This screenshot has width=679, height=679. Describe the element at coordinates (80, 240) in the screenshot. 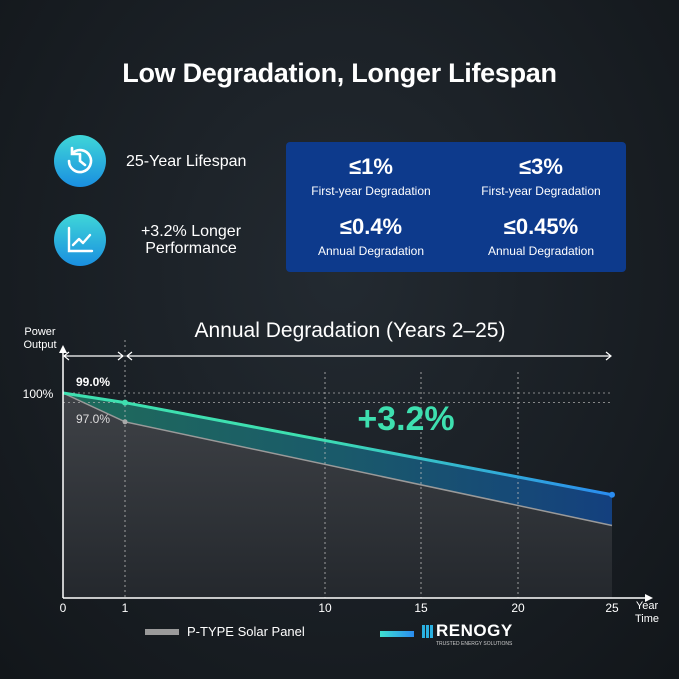

I see `line-chart-icon` at that location.